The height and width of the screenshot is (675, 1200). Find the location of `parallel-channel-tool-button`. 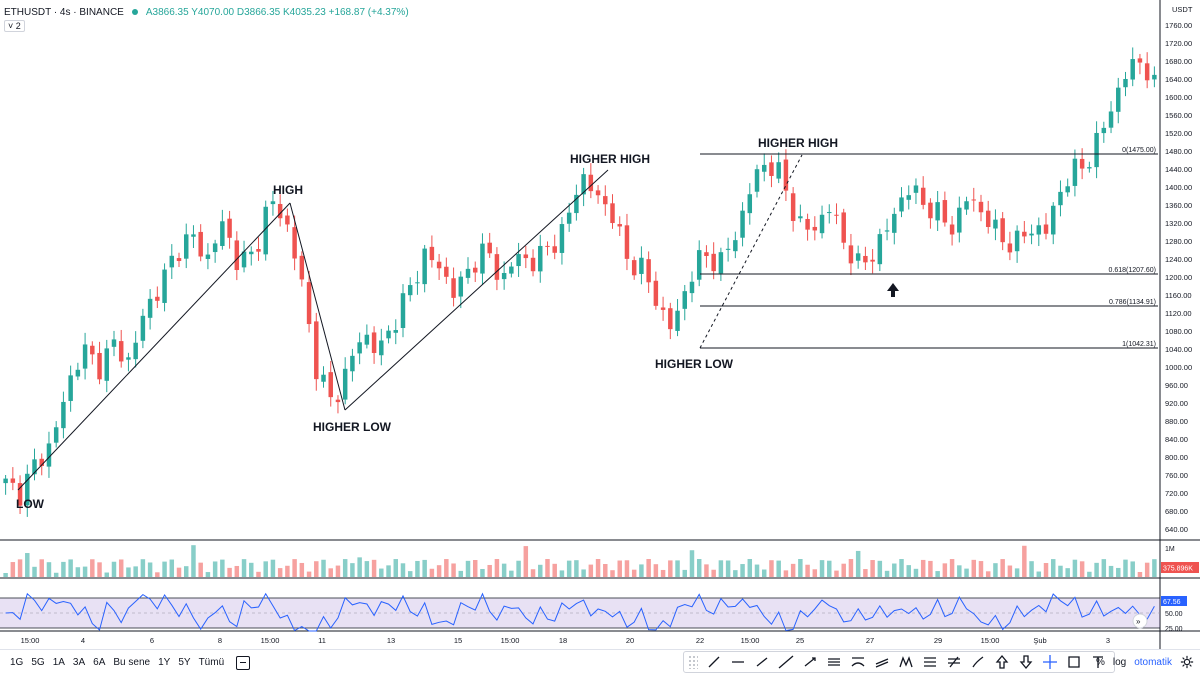

parallel-channel-tool-button is located at coordinates (834, 662).